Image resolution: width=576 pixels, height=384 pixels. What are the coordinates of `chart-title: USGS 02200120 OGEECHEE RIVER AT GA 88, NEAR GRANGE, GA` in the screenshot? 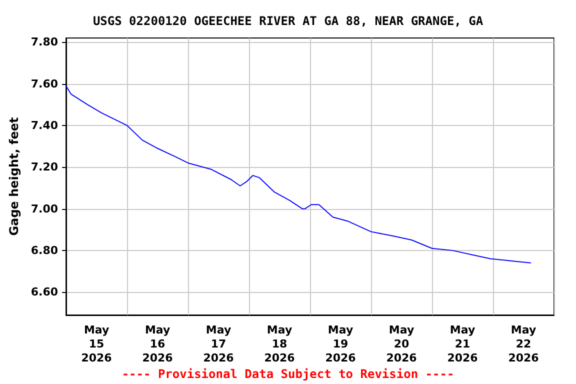 It's located at (288, 21).